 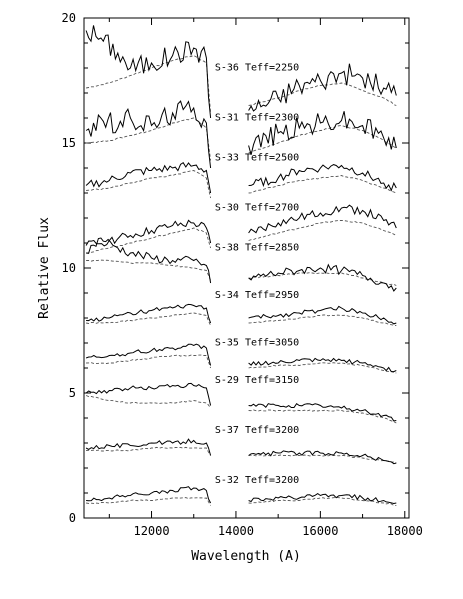 What do you see at coordinates (236, 531) in the screenshot?
I see `x-tick-label: 14000` at bounding box center [236, 531].